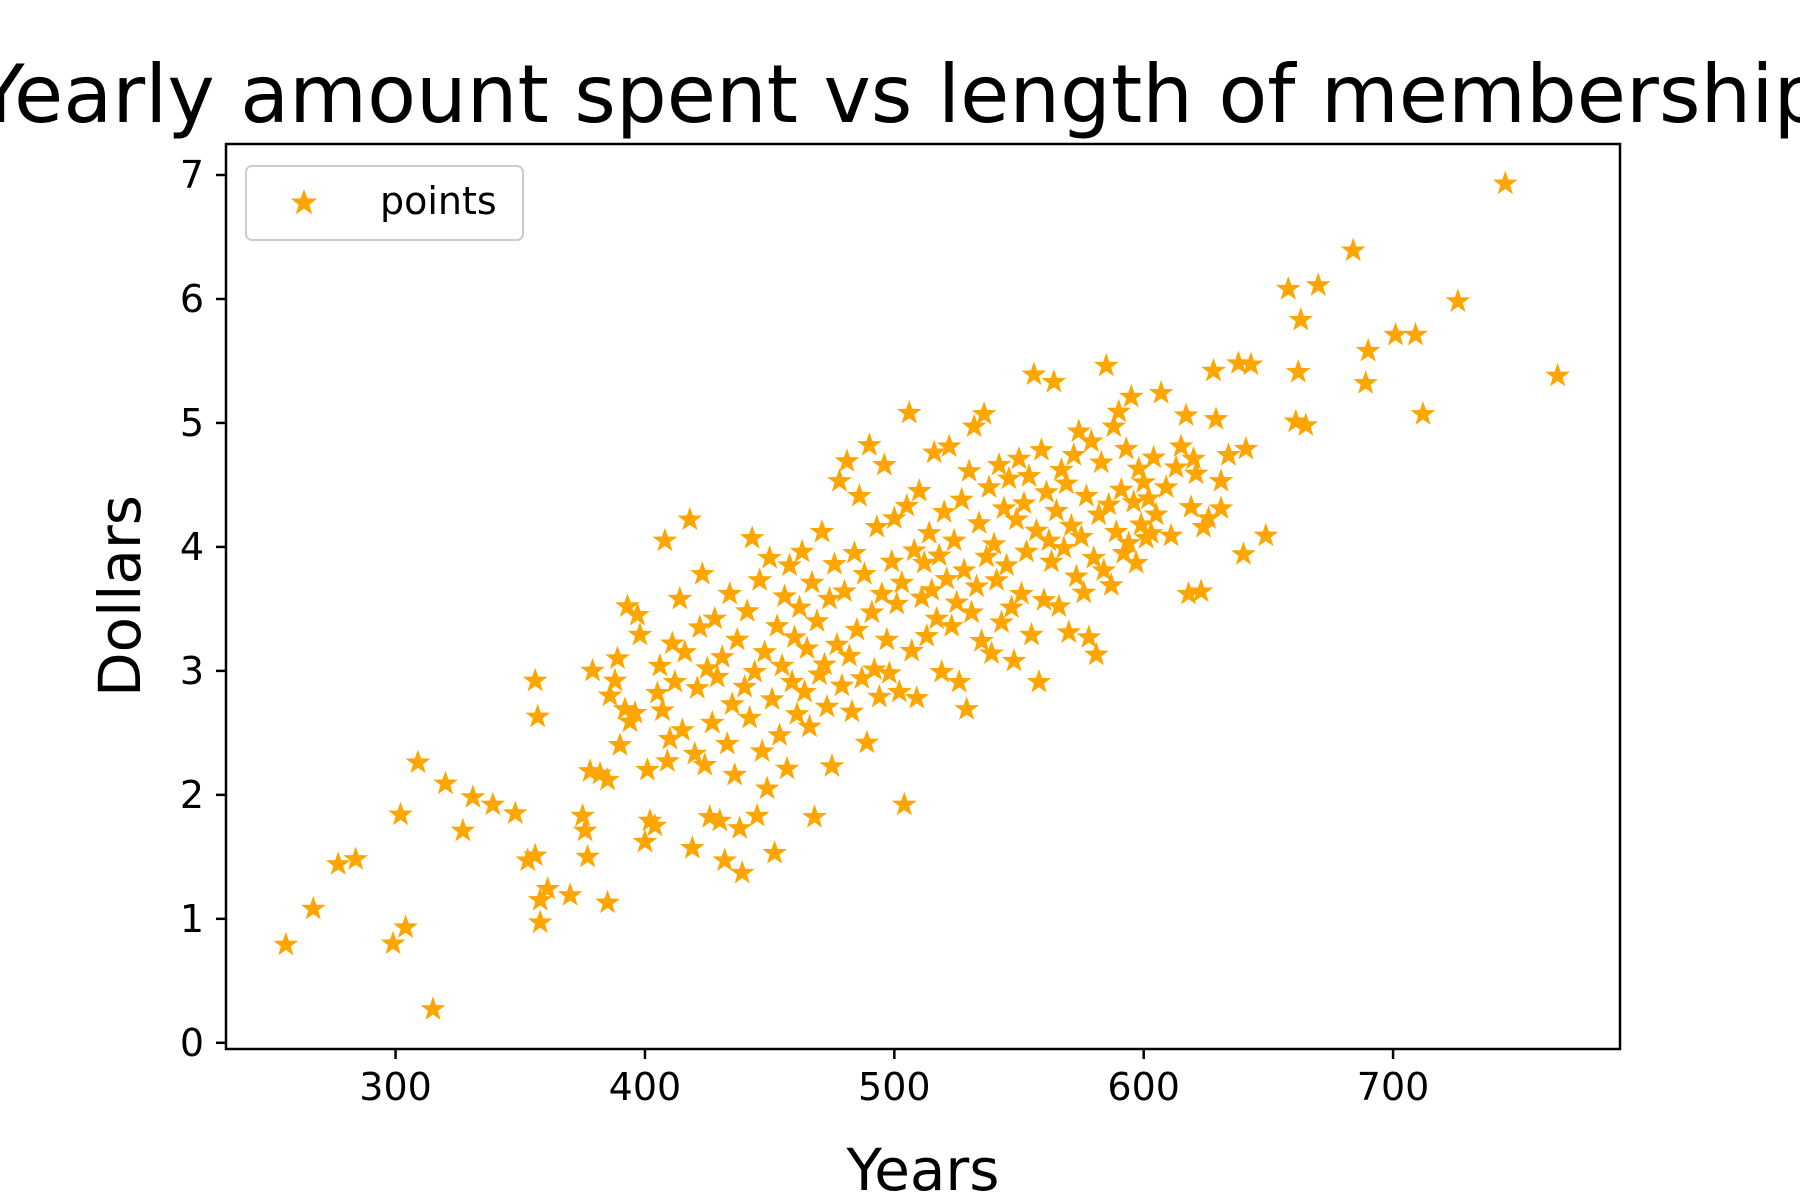 The height and width of the screenshot is (1200, 1800). What do you see at coordinates (922, 1168) in the screenshot?
I see `x-axis-label: Years` at bounding box center [922, 1168].